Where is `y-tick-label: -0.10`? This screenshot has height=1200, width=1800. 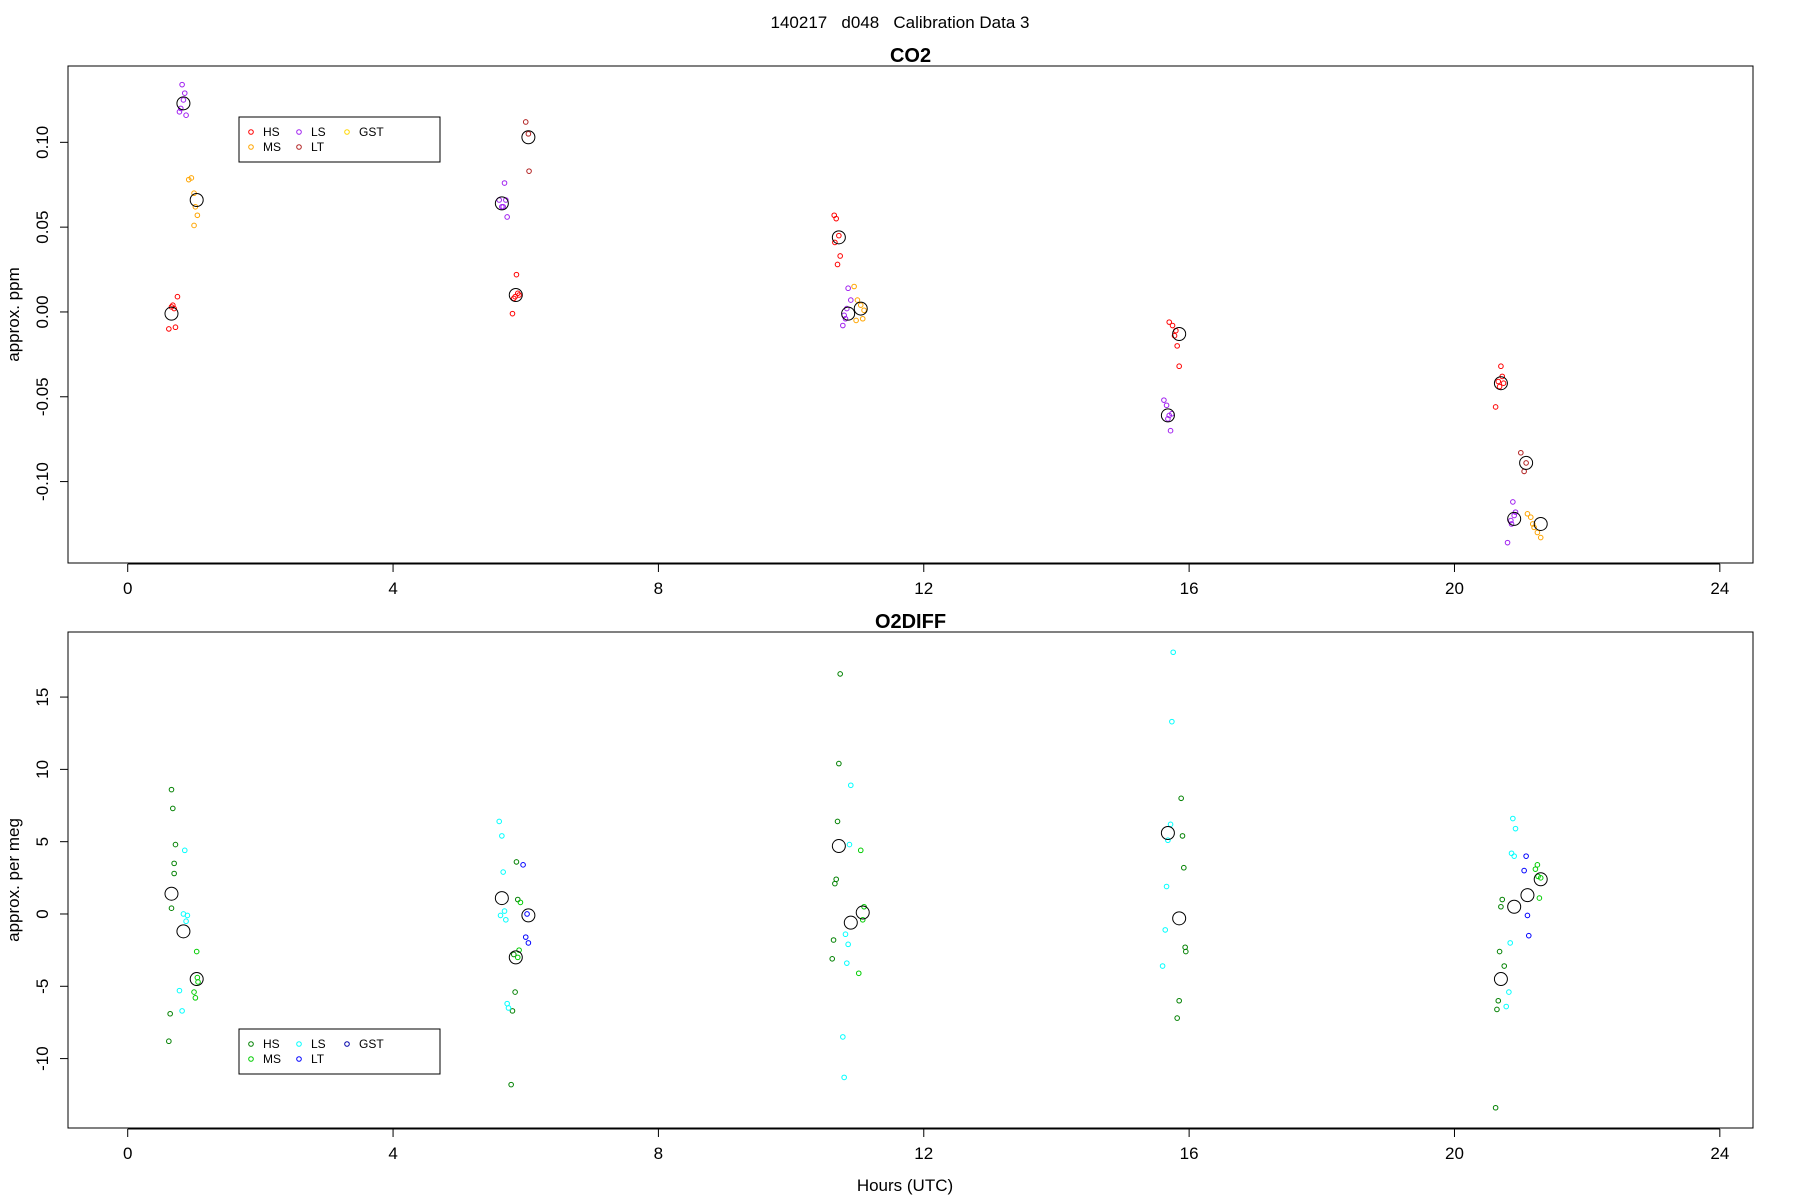 y-tick-label: -0.10 is located at coordinates (42, 481).